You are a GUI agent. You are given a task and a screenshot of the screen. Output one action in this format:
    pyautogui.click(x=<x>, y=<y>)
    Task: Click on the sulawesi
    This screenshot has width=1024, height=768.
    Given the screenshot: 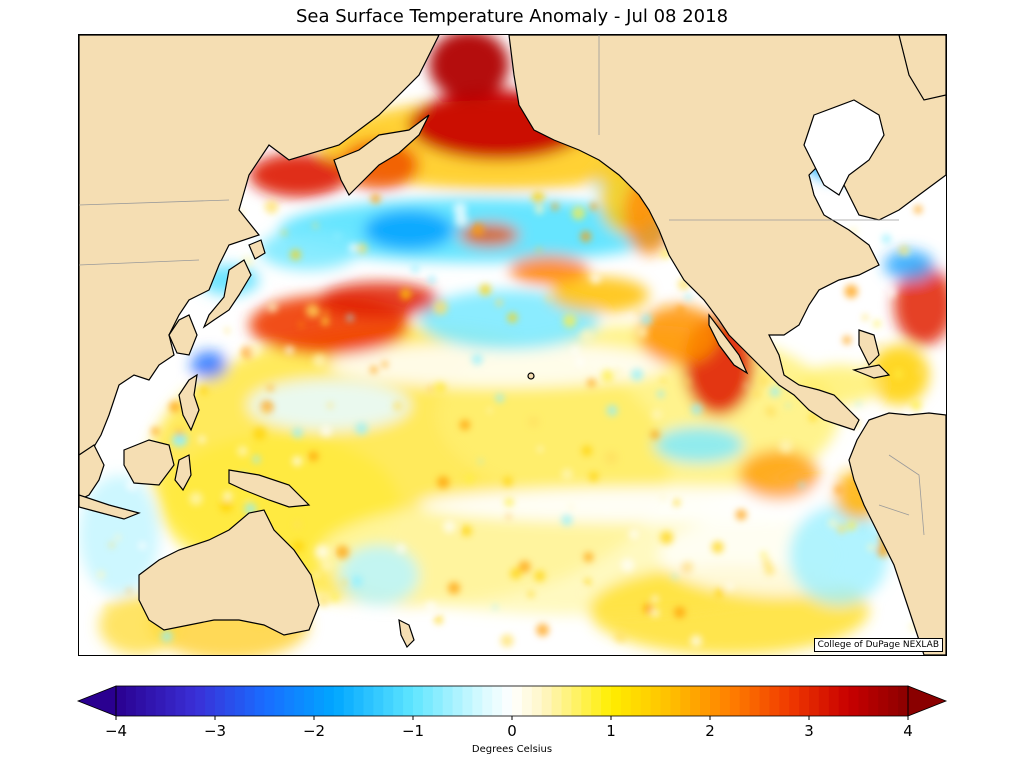 What is the action you would take?
    pyautogui.click(x=183, y=473)
    